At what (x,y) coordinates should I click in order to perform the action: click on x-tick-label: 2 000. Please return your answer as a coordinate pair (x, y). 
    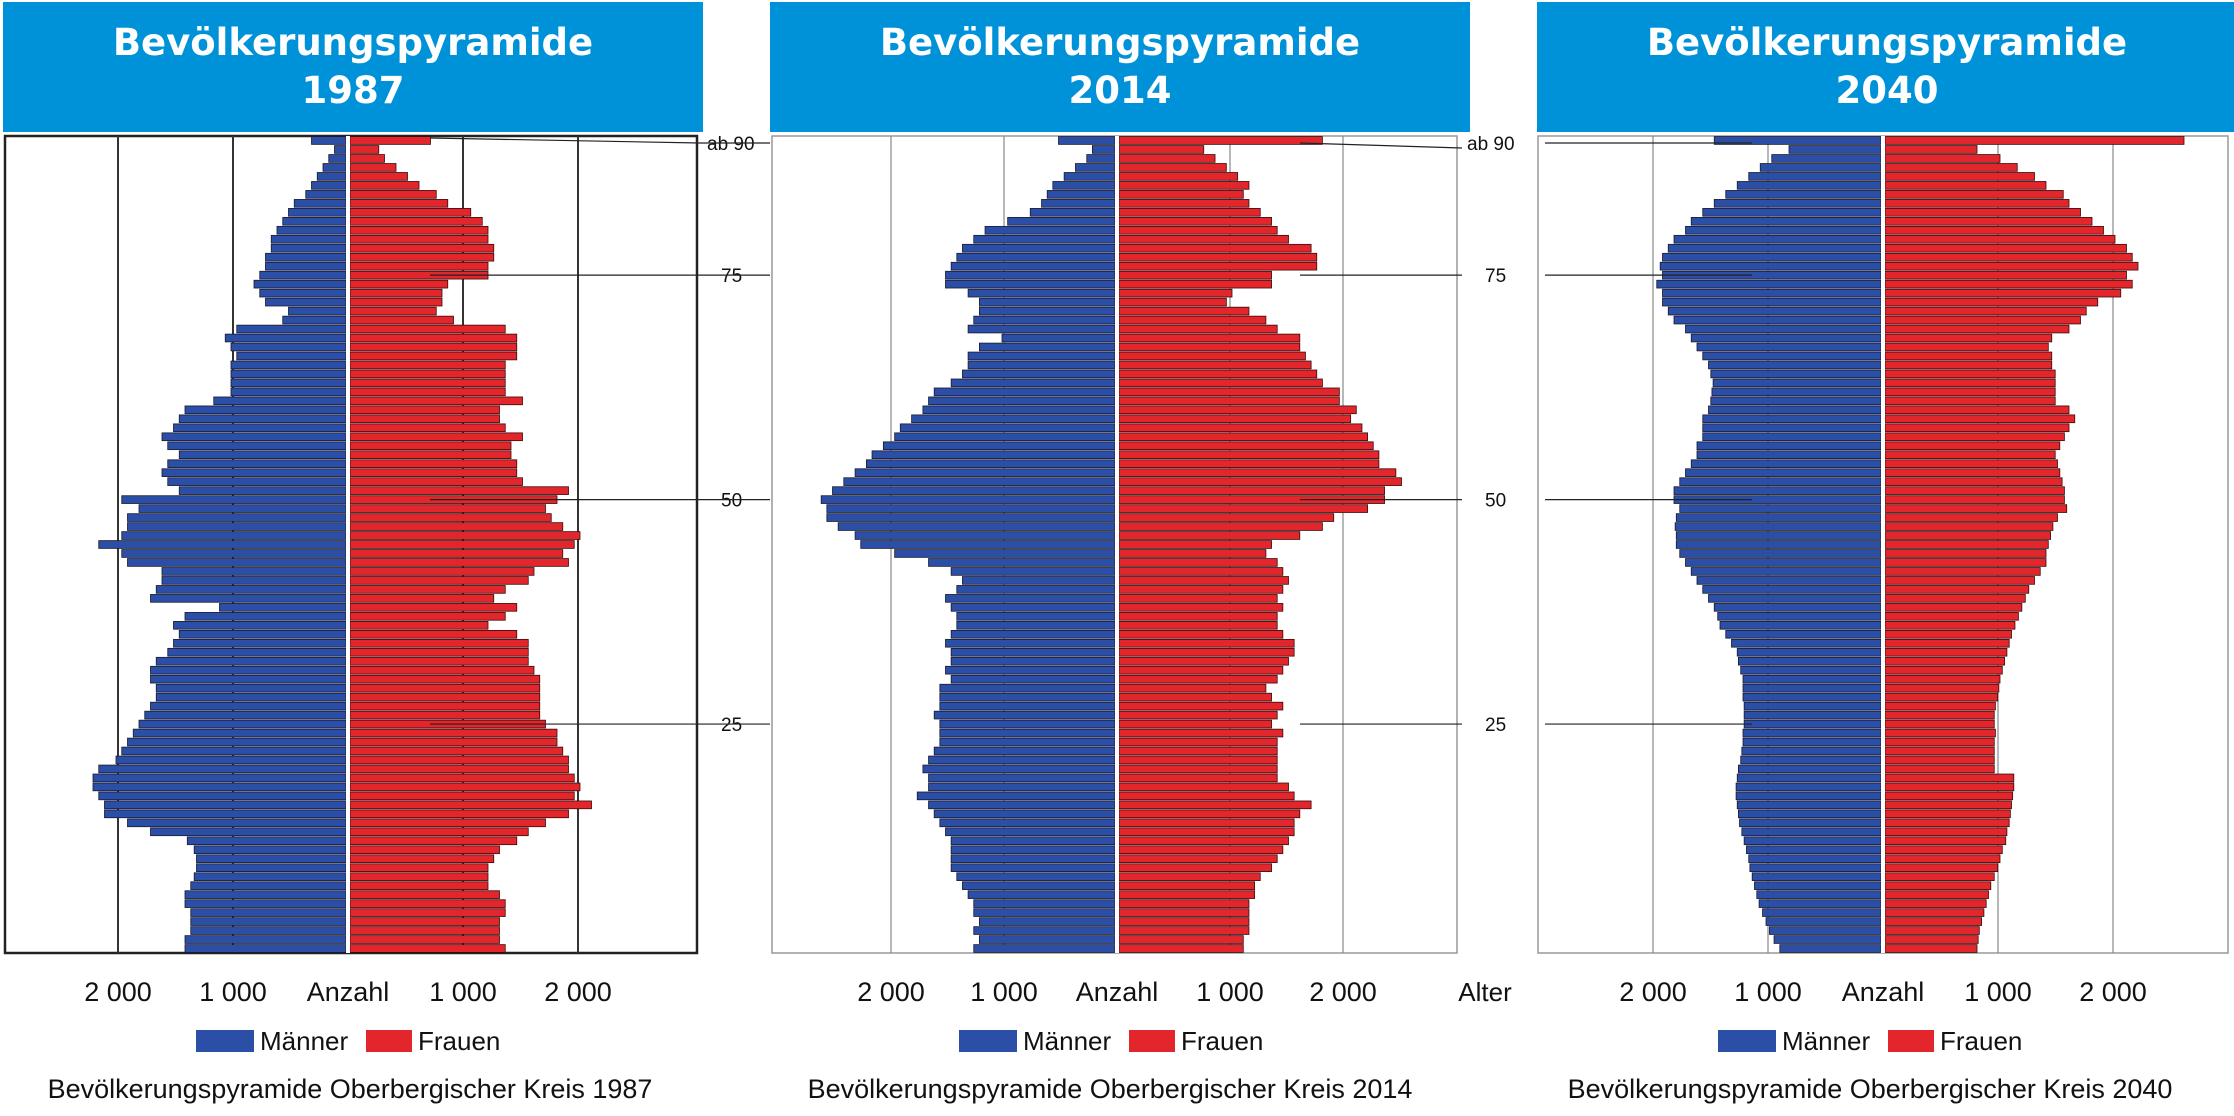
    Looking at the image, I should click on (118, 992).